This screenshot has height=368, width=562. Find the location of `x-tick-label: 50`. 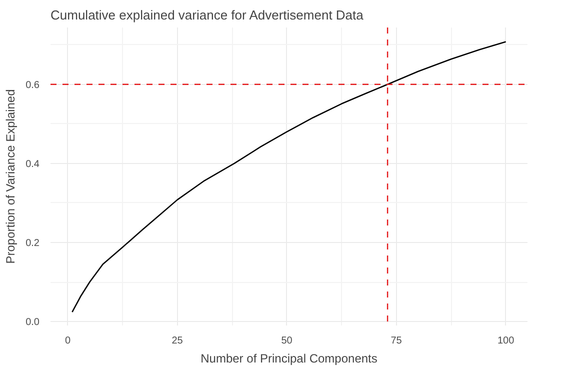

x-tick-label: 50 is located at coordinates (287, 341).